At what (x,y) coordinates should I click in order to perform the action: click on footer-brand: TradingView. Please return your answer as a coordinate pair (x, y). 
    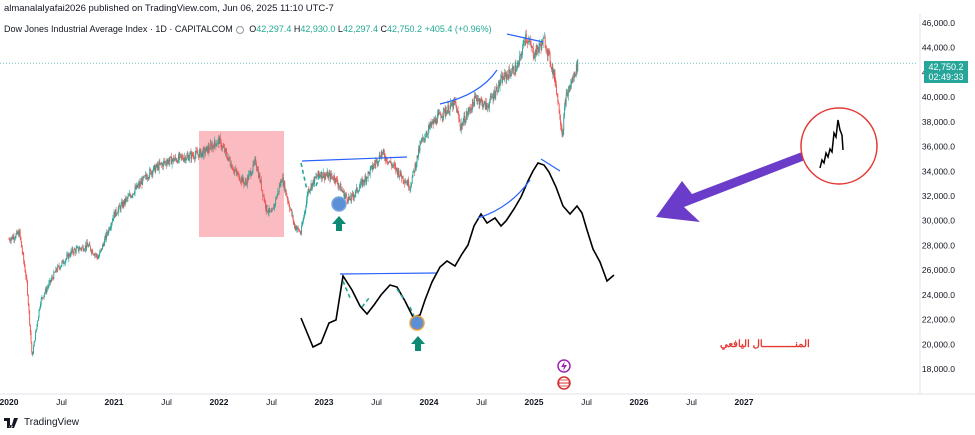
    Looking at the image, I should click on (41, 422).